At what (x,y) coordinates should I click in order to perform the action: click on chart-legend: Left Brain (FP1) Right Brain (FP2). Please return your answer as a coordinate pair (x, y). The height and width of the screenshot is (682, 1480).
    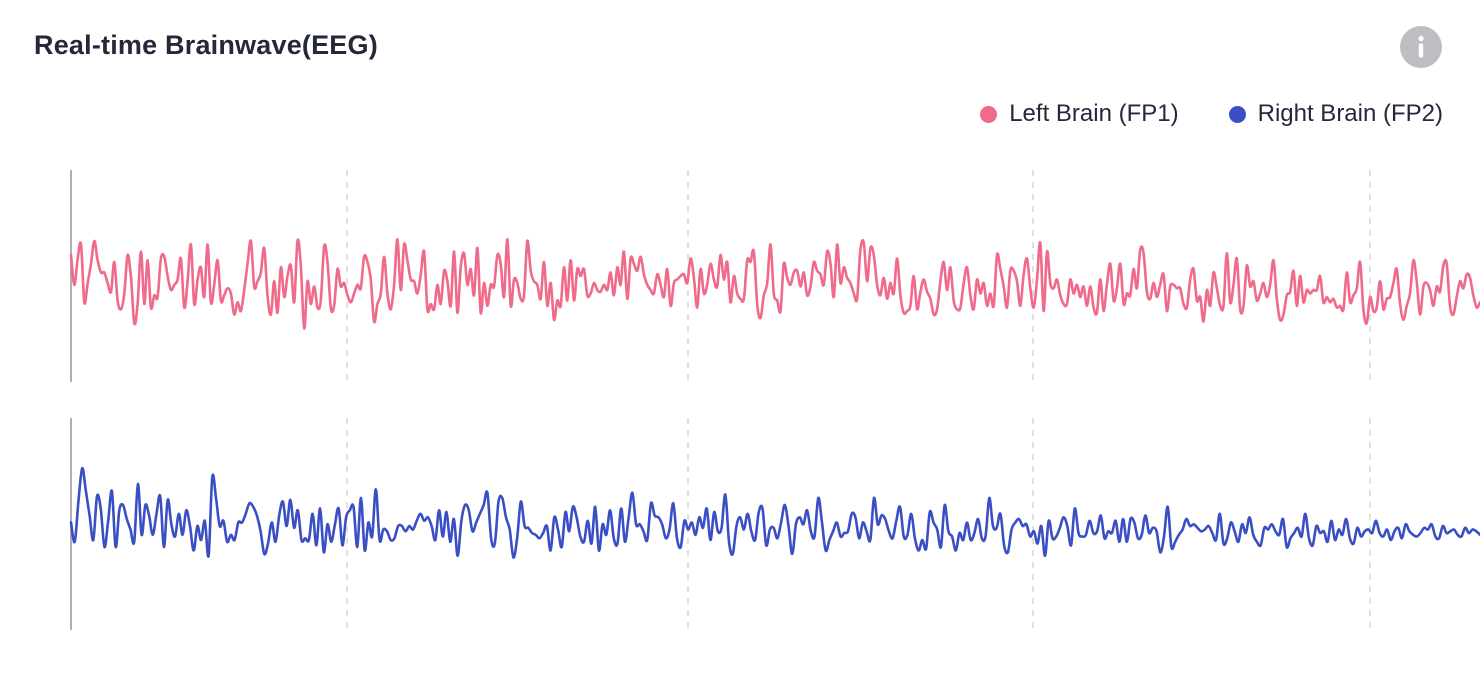
    Looking at the image, I should click on (1211, 114).